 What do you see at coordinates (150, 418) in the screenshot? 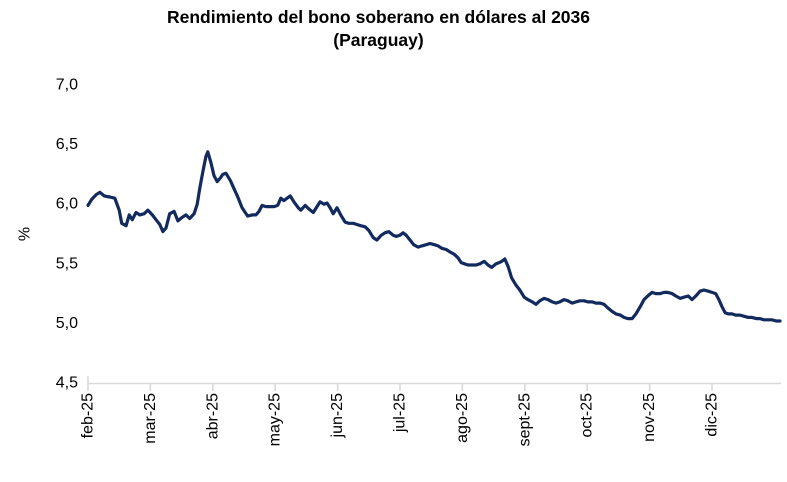
I see `x-tick-label: mar-25` at bounding box center [150, 418].